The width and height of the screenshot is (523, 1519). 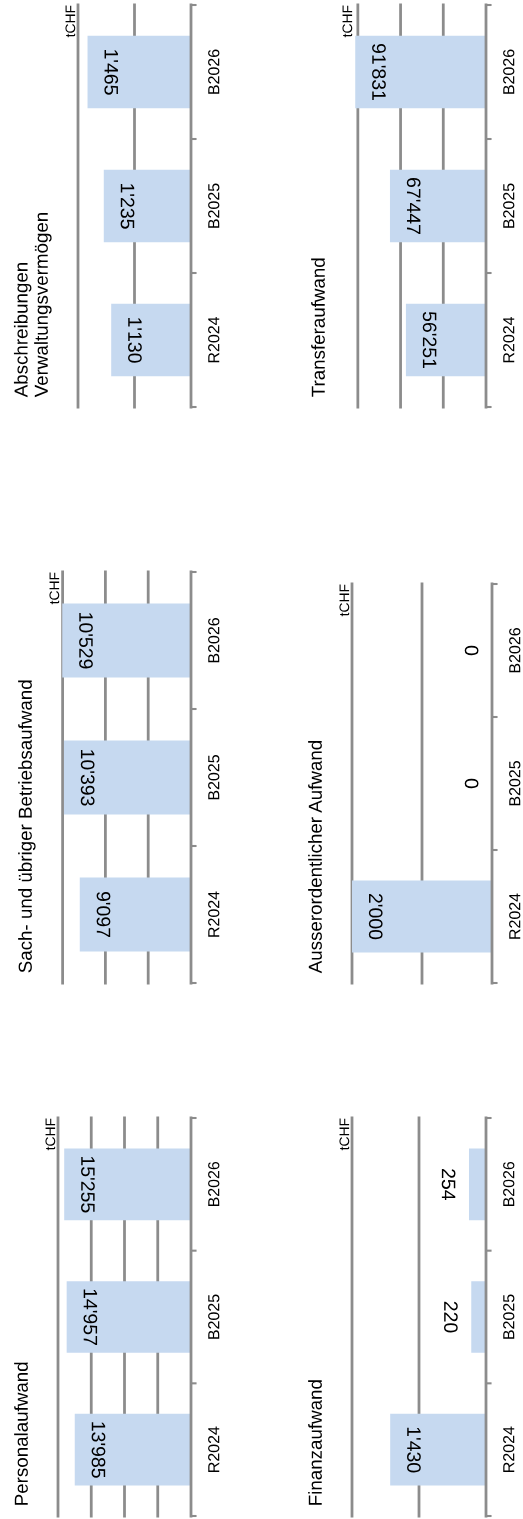 What do you see at coordinates (315, 857) in the screenshot?
I see `text: Ausserordentlicher Aufwand` at bounding box center [315, 857].